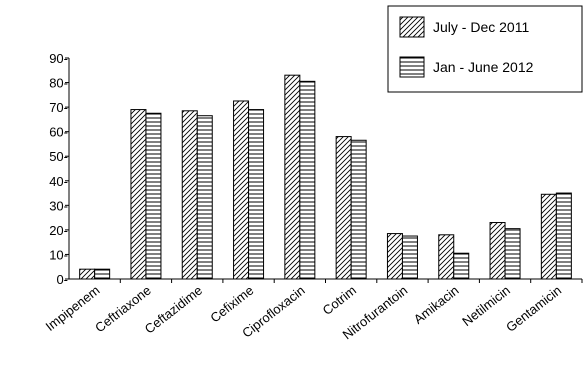 This screenshot has width=586, height=392. Describe the element at coordinates (58, 254) in the screenshot. I see `y-tick-label: 10-` at that location.